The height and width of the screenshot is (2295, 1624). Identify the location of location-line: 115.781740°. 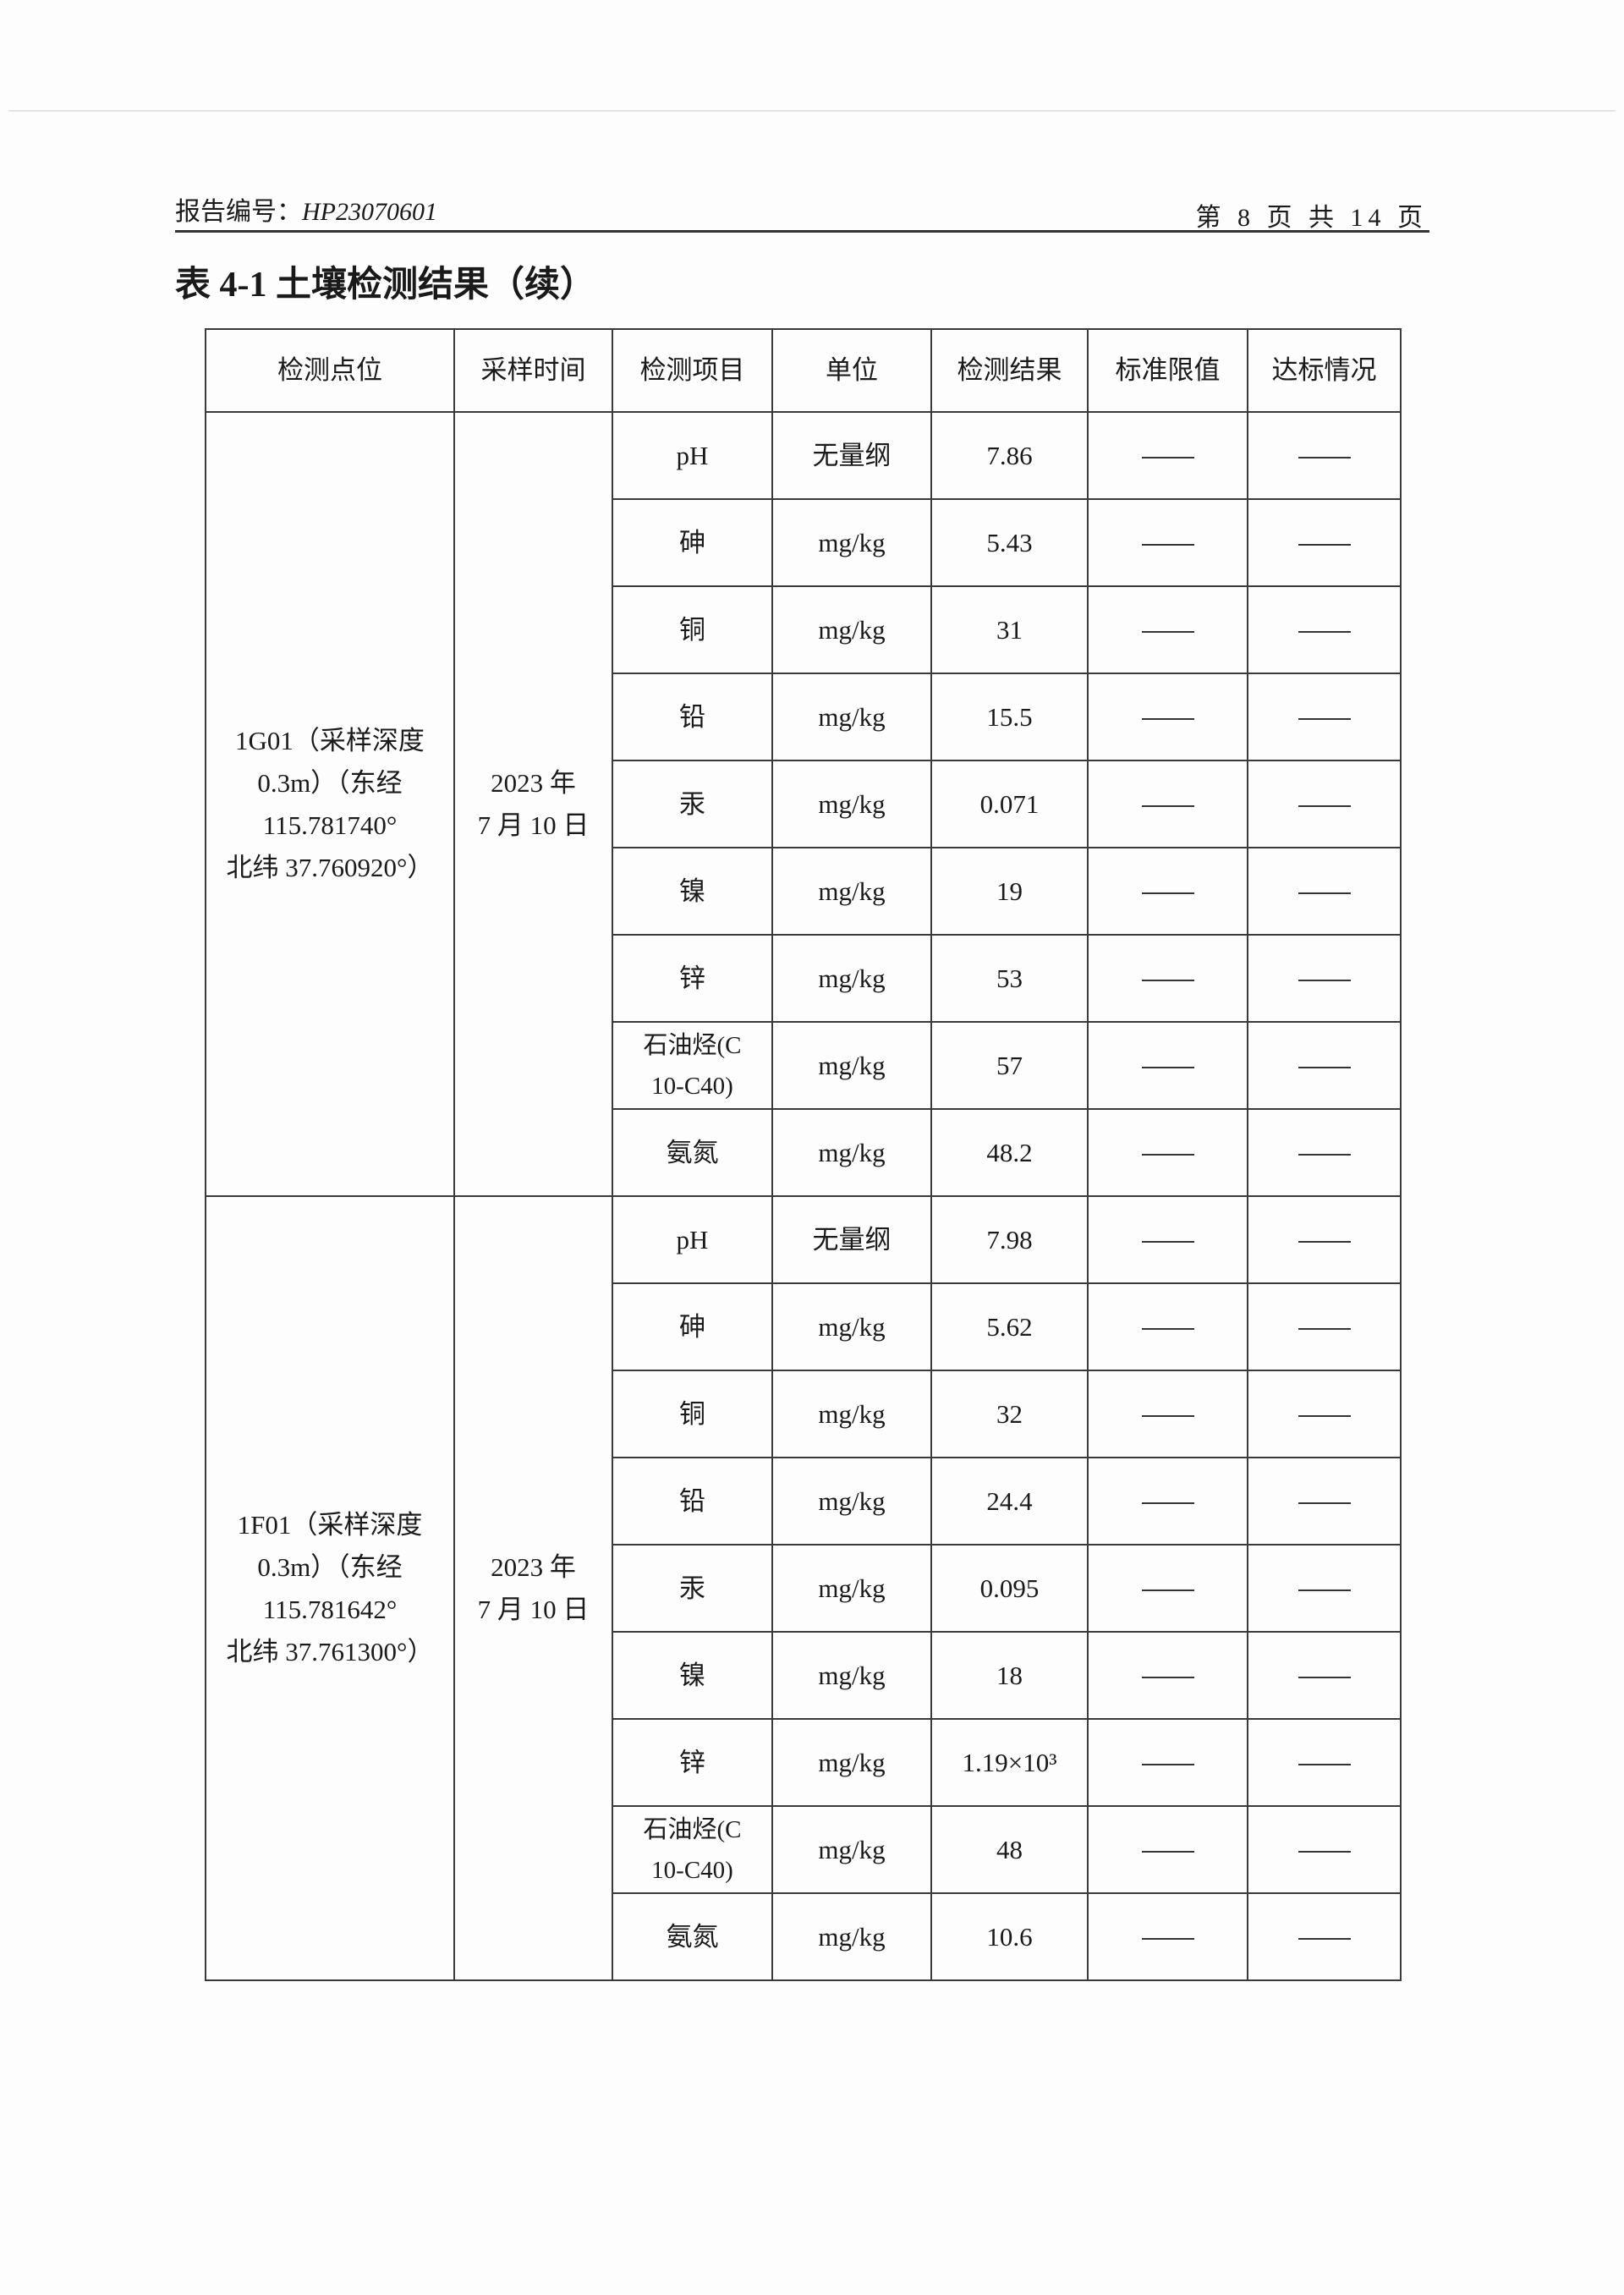
(330, 825).